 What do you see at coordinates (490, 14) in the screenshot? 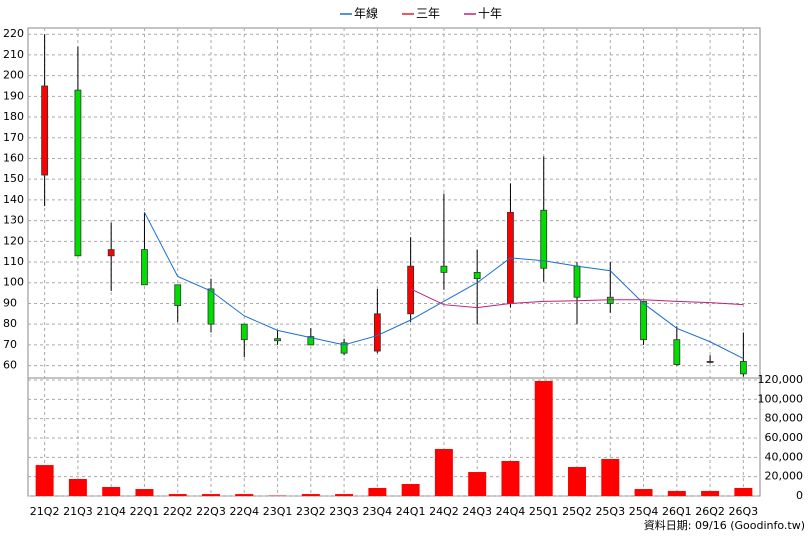
I see `legend-label: 十年` at bounding box center [490, 14].